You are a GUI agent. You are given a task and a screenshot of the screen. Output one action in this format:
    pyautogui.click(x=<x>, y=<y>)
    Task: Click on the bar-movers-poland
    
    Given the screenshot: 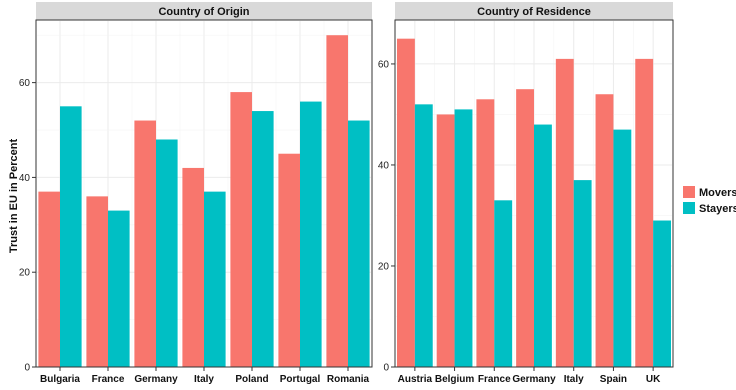 What is the action you would take?
    pyautogui.click(x=241, y=229)
    